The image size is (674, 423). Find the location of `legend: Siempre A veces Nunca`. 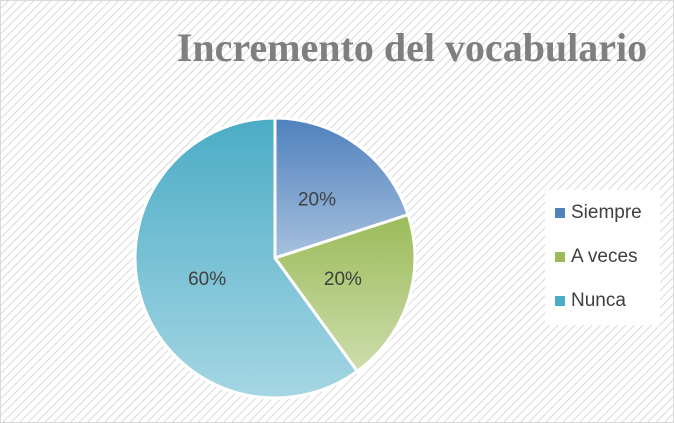

legend: Siempre A veces Nunca is located at coordinates (598, 256).